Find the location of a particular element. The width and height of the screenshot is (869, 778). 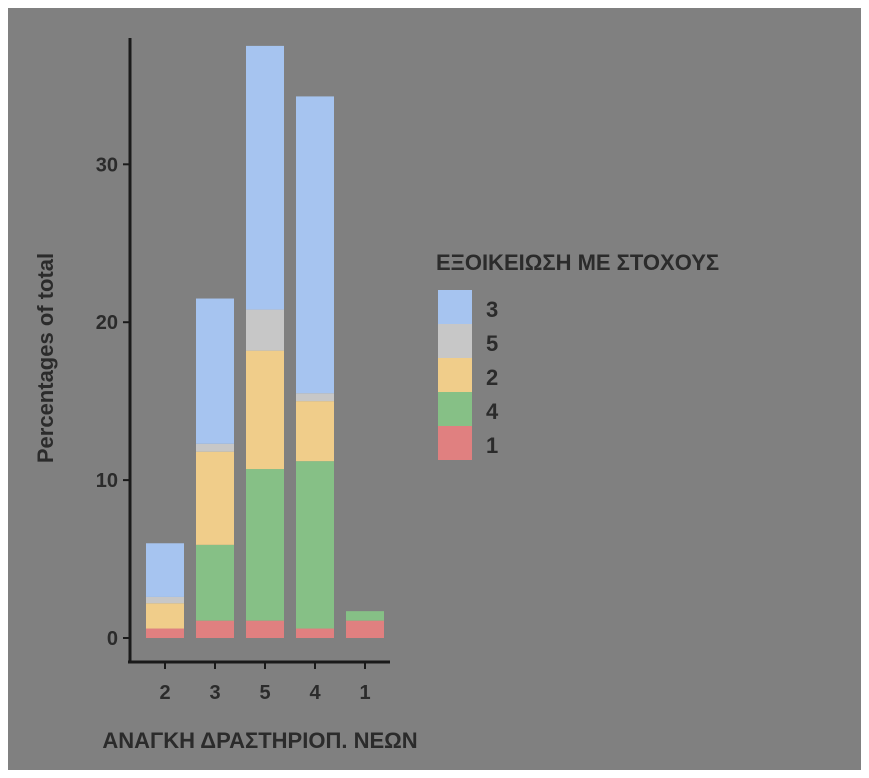

y-tick-label: 20 is located at coordinates (107, 323).